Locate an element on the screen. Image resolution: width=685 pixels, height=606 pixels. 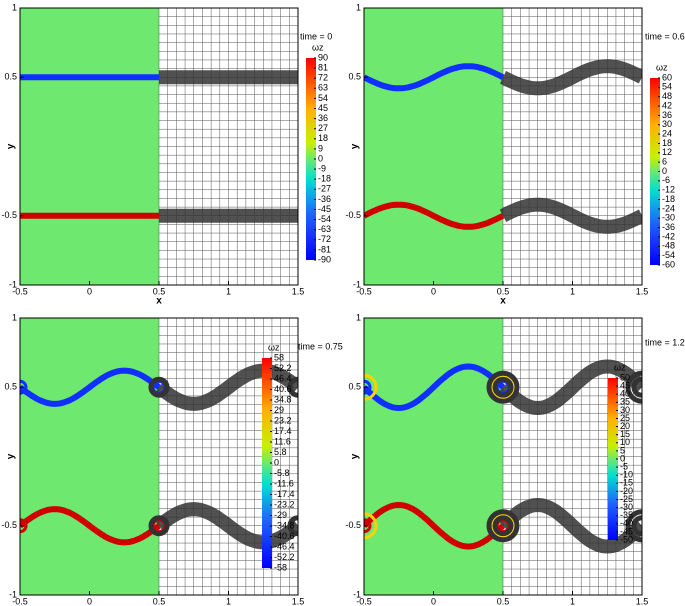
colorbar-tick-label: -5 is located at coordinates (624, 466).